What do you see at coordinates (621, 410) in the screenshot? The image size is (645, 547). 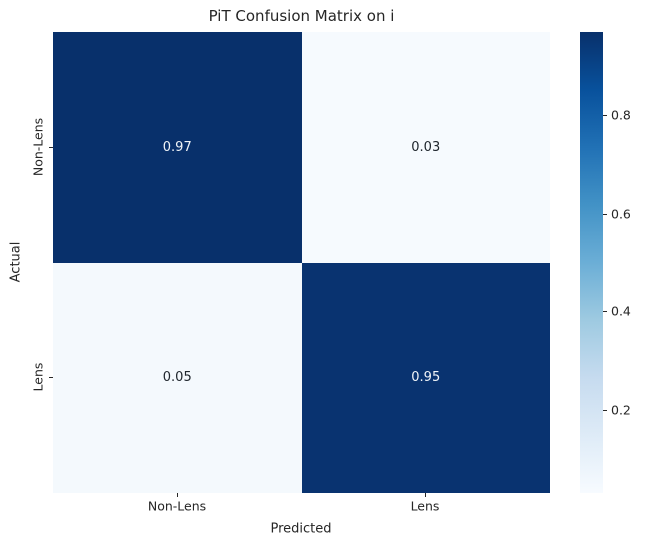 I see `colorbar-tick-label-0-2: 0.2` at bounding box center [621, 410].